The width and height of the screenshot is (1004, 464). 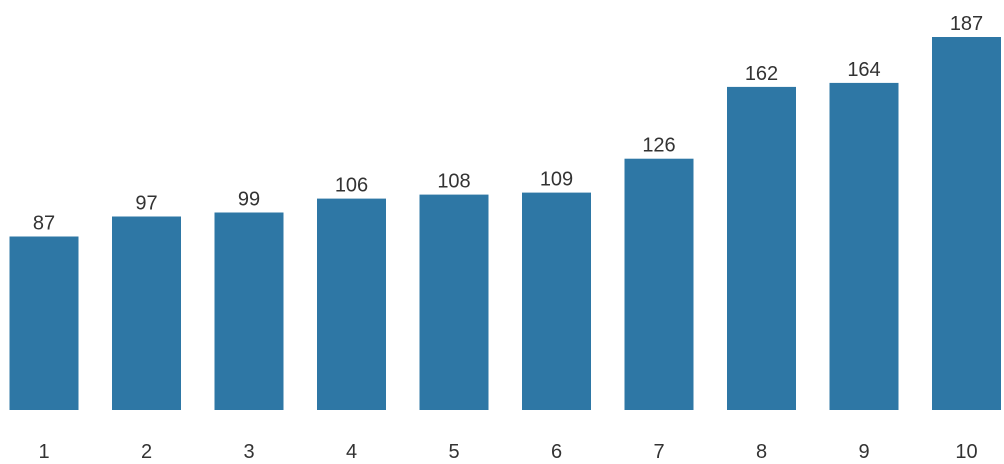 I want to click on x-tick-label-8: 8, so click(x=761, y=452).